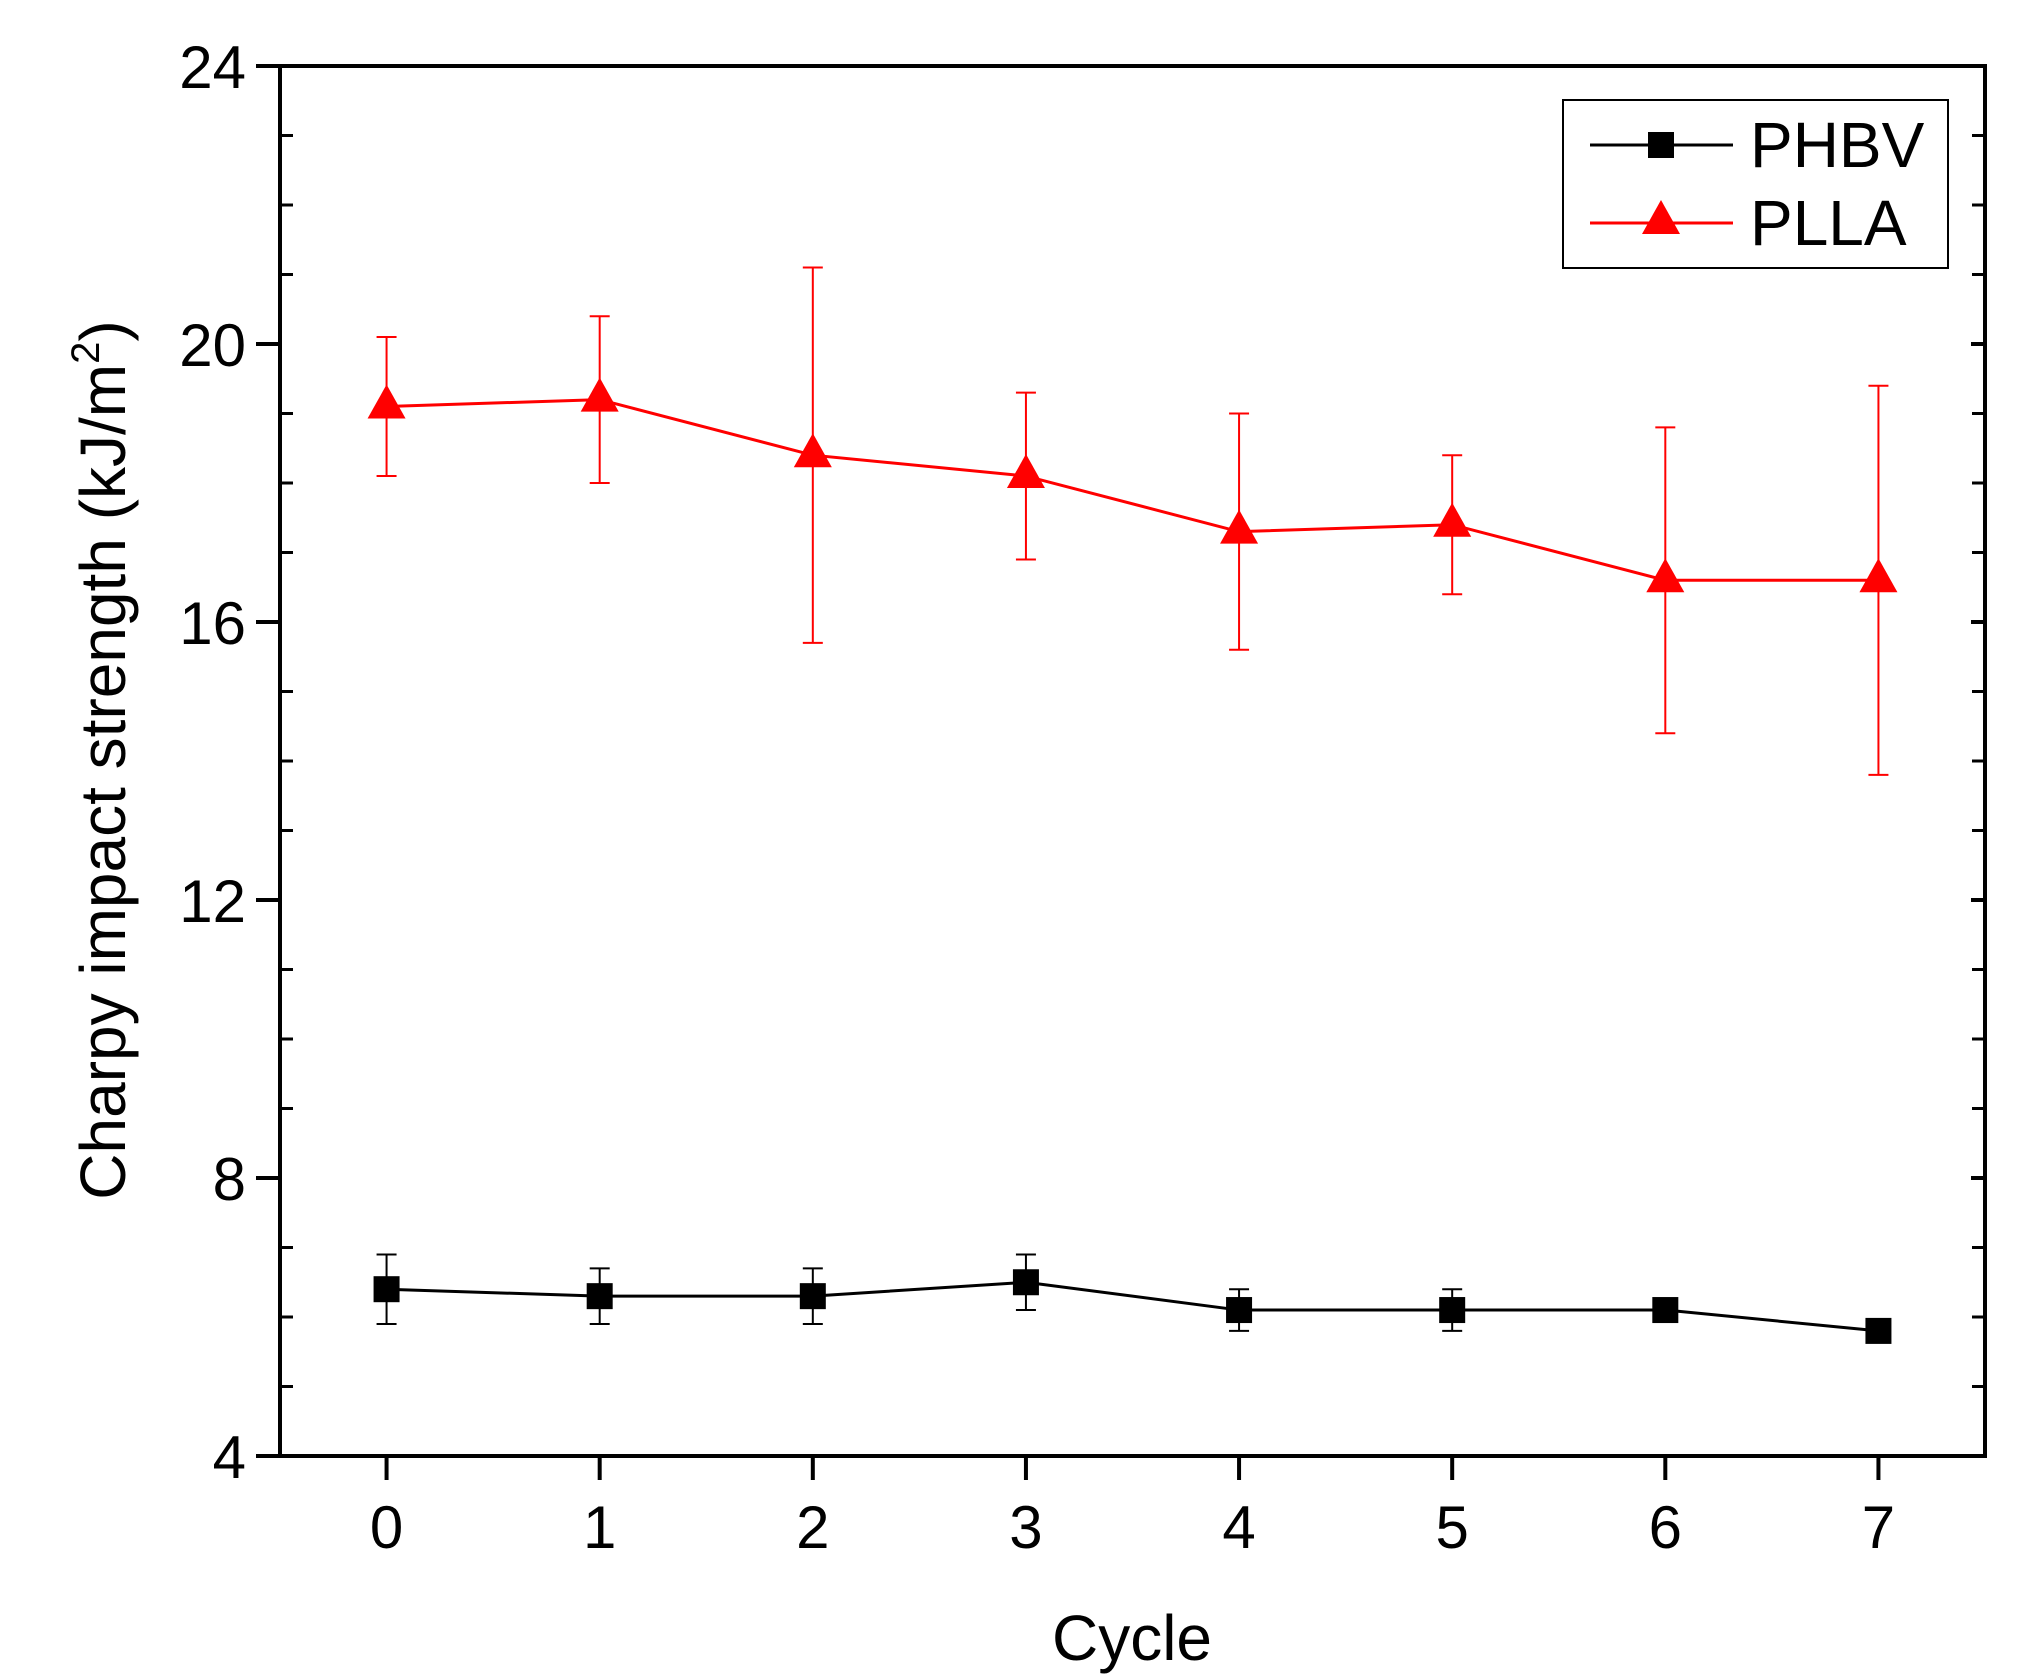 Image resolution: width=2019 pixels, height=1679 pixels. Describe the element at coordinates (229, 1457) in the screenshot. I see `y-tick-label: 4` at that location.